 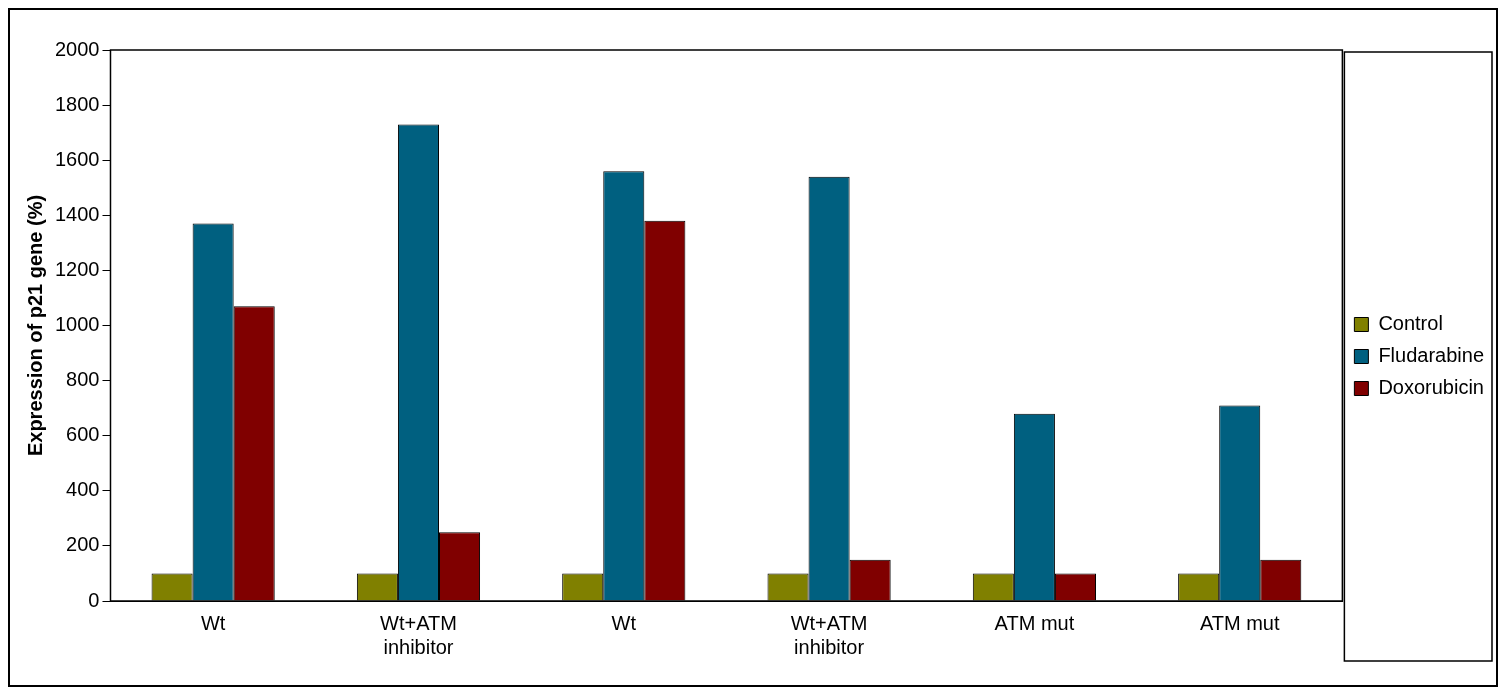 What do you see at coordinates (83, 434) in the screenshot?
I see `y-tick-label: 600` at bounding box center [83, 434].